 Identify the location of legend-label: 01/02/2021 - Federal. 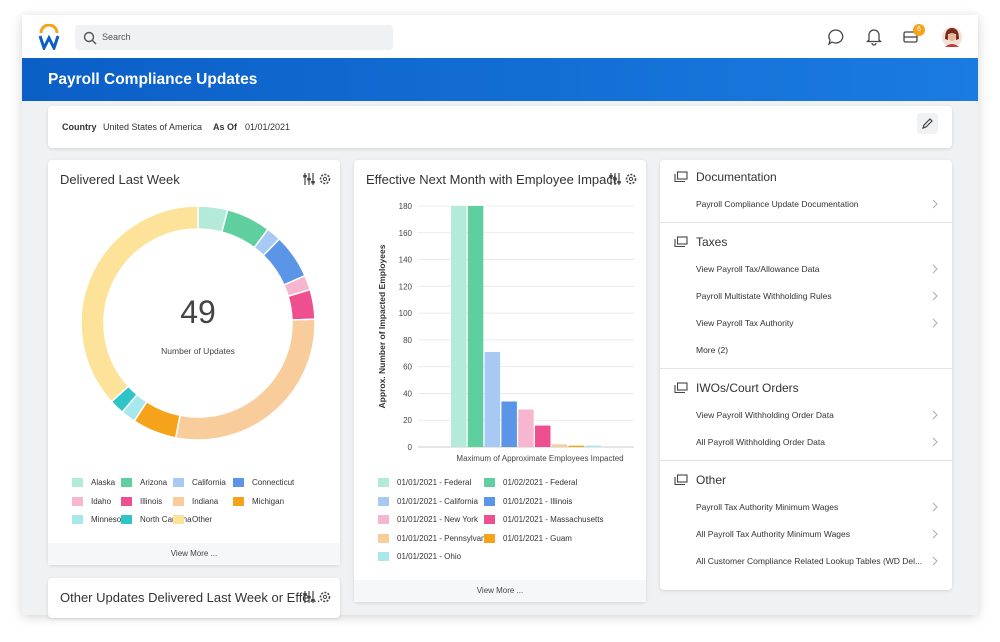
(540, 482).